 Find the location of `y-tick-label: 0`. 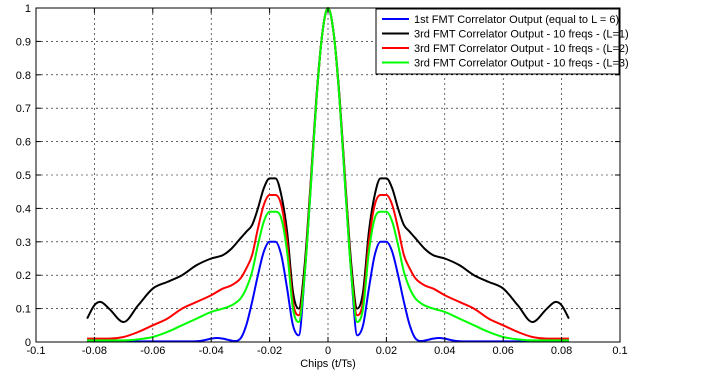

y-tick-label: 0 is located at coordinates (28, 343).